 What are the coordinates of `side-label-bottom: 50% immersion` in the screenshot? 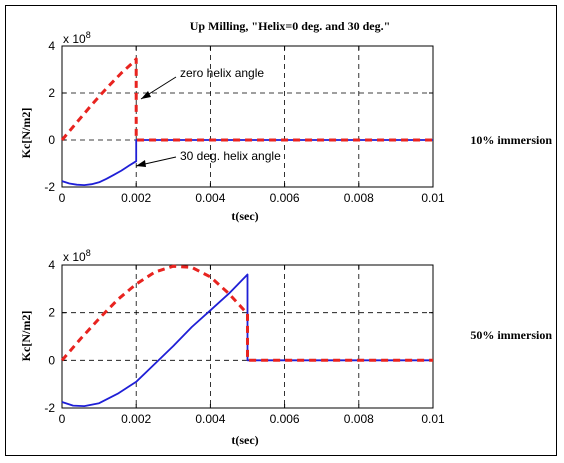 It's located at (511, 335).